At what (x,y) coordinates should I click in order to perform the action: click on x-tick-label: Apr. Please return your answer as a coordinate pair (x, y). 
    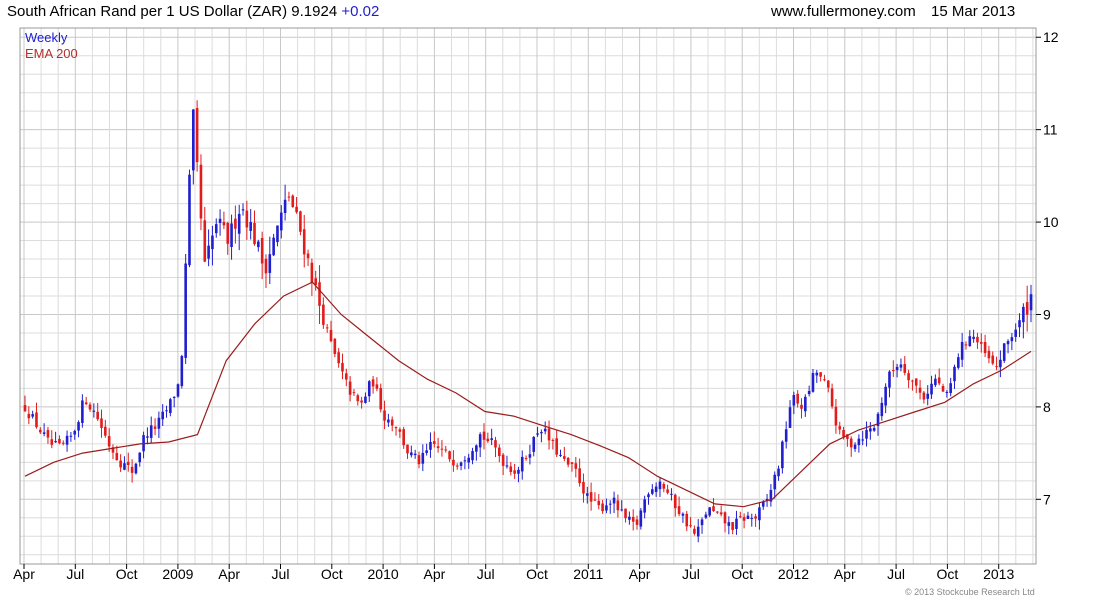
    Looking at the image, I should click on (435, 574).